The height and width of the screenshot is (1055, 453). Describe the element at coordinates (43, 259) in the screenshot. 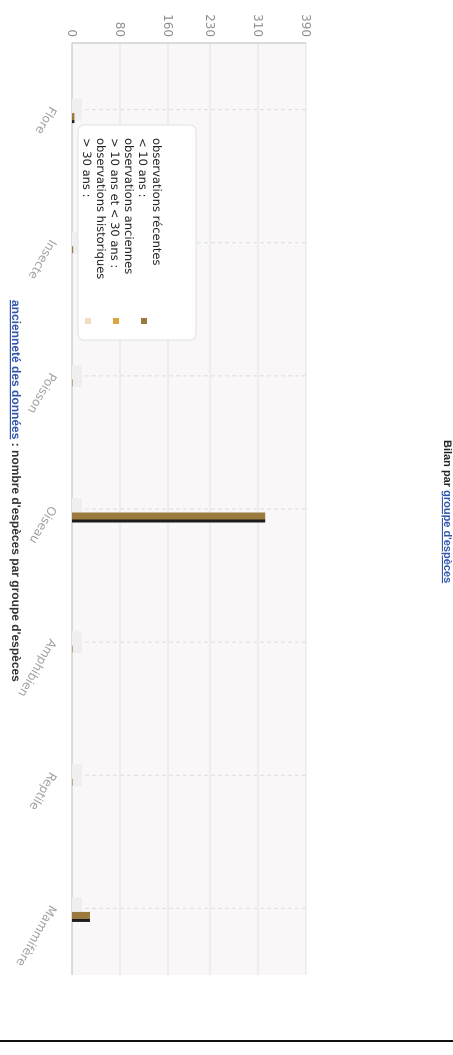

I see `category-label: Insecte` at that location.